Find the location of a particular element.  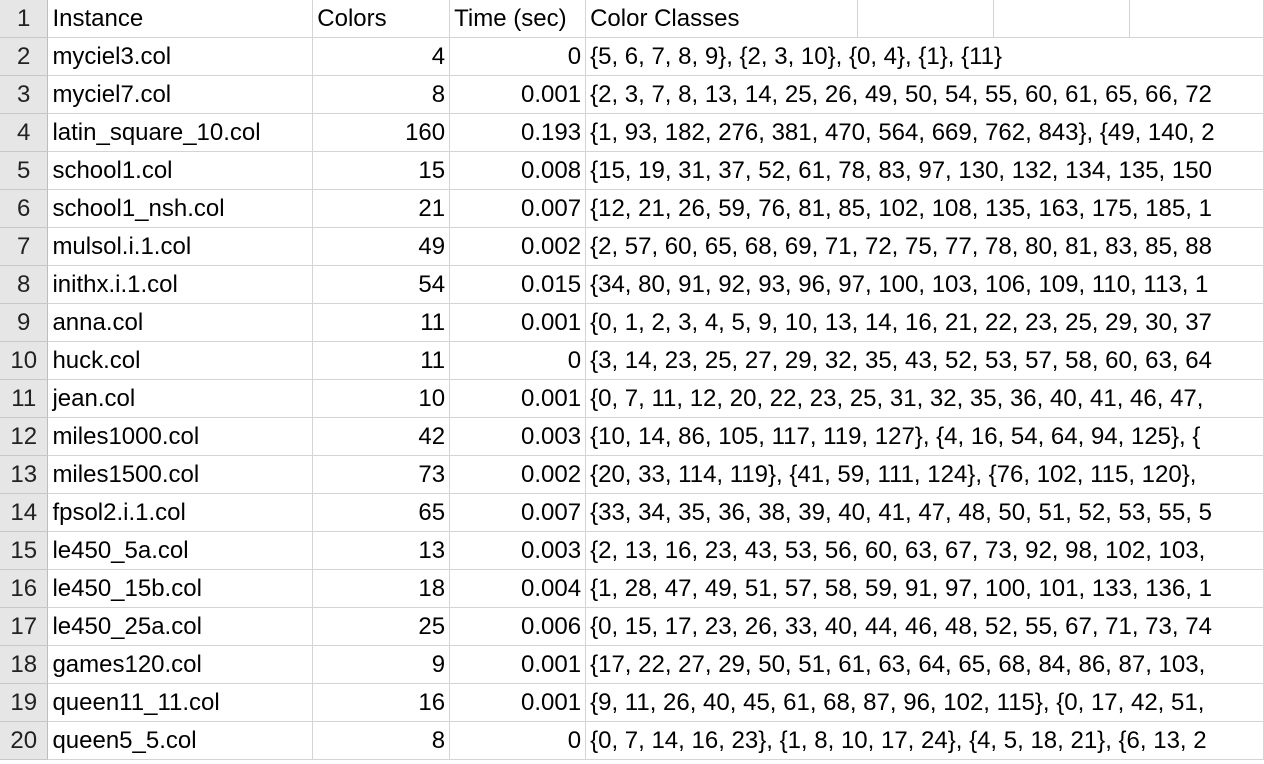

row-header: 20 is located at coordinates (24, 740).